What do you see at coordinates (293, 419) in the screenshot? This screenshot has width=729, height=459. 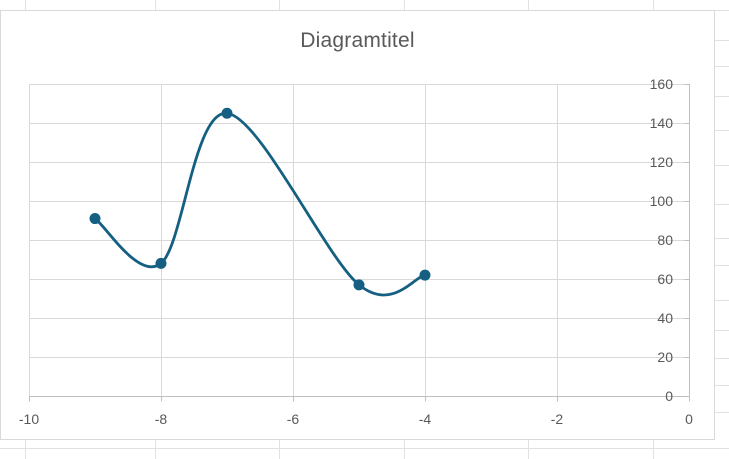 I see `x-tick-label: -6` at bounding box center [293, 419].